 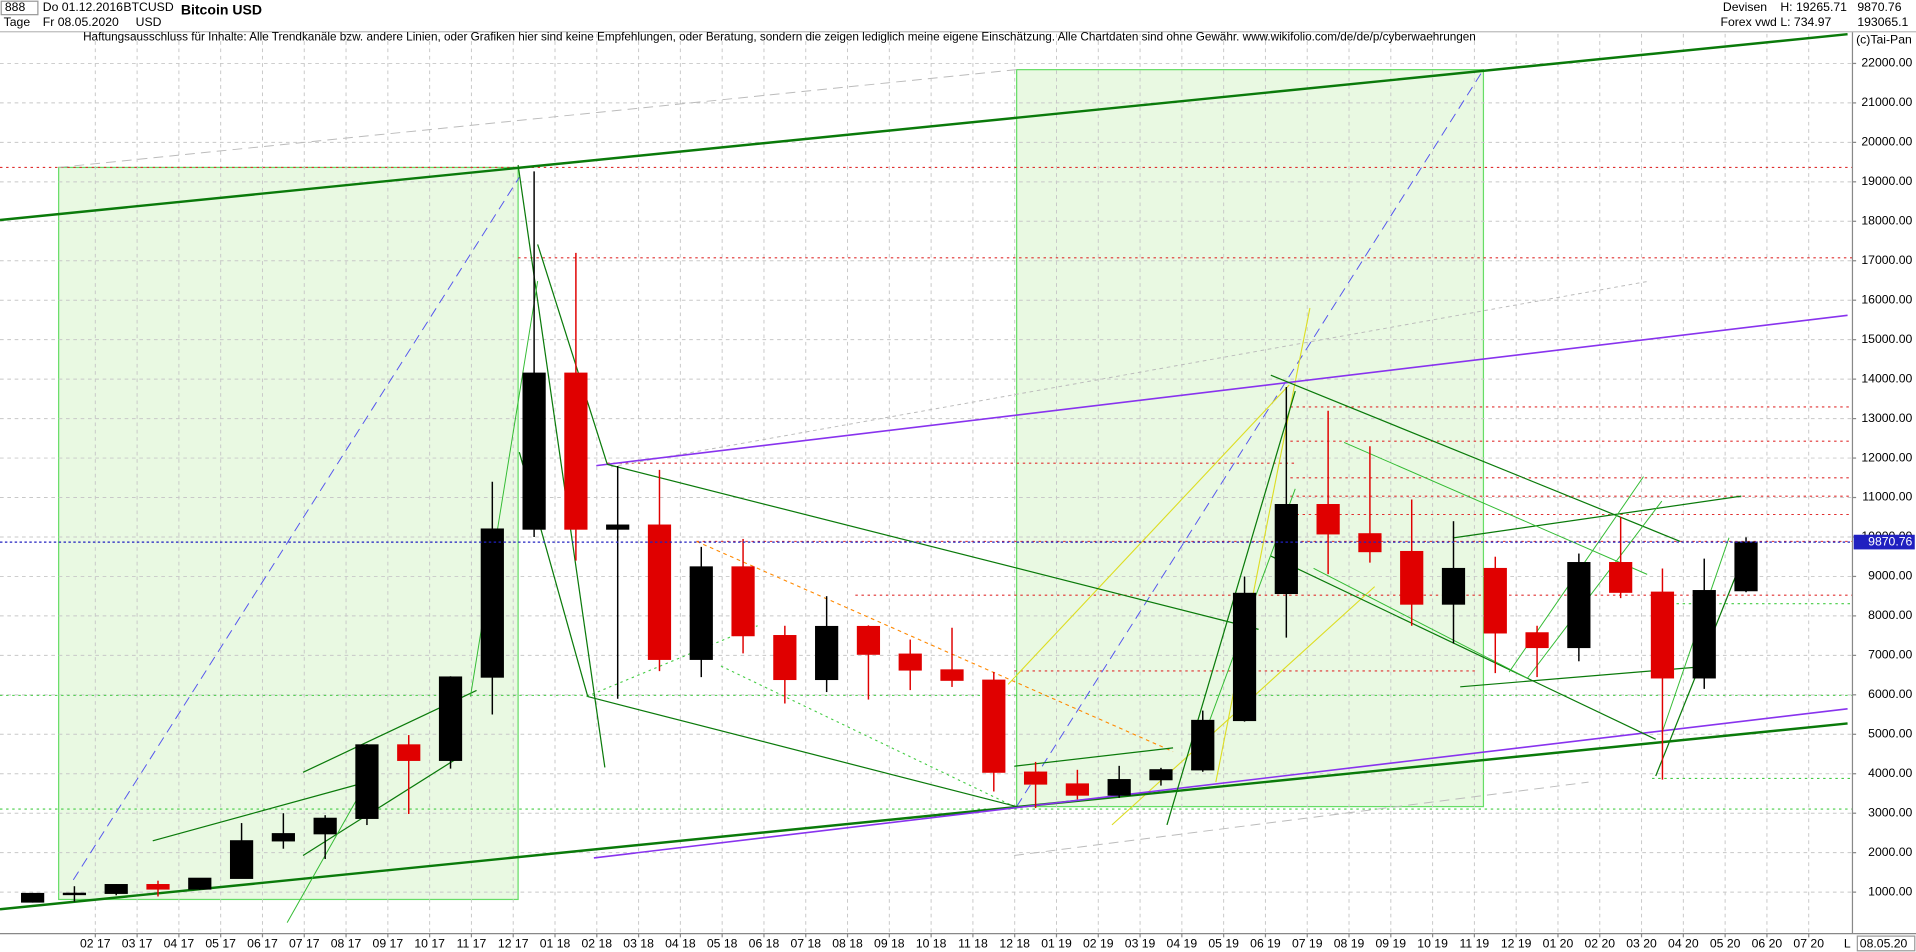 I want to click on y-tick-label: 14000.00, so click(x=1886, y=378).